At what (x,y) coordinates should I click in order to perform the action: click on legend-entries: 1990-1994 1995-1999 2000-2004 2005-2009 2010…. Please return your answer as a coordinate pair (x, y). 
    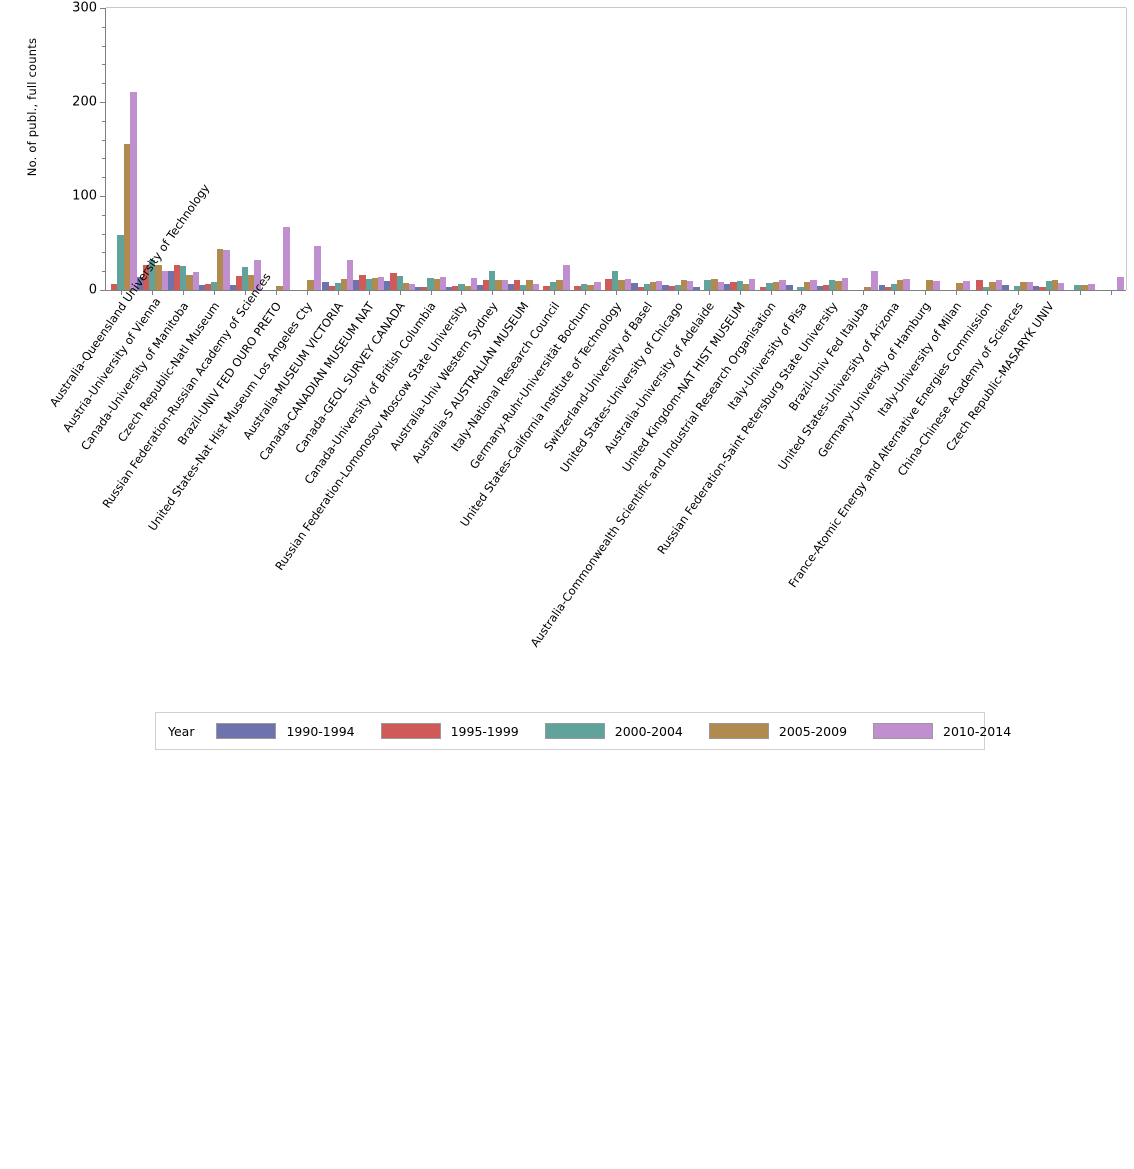
    Looking at the image, I should click on (626, 731).